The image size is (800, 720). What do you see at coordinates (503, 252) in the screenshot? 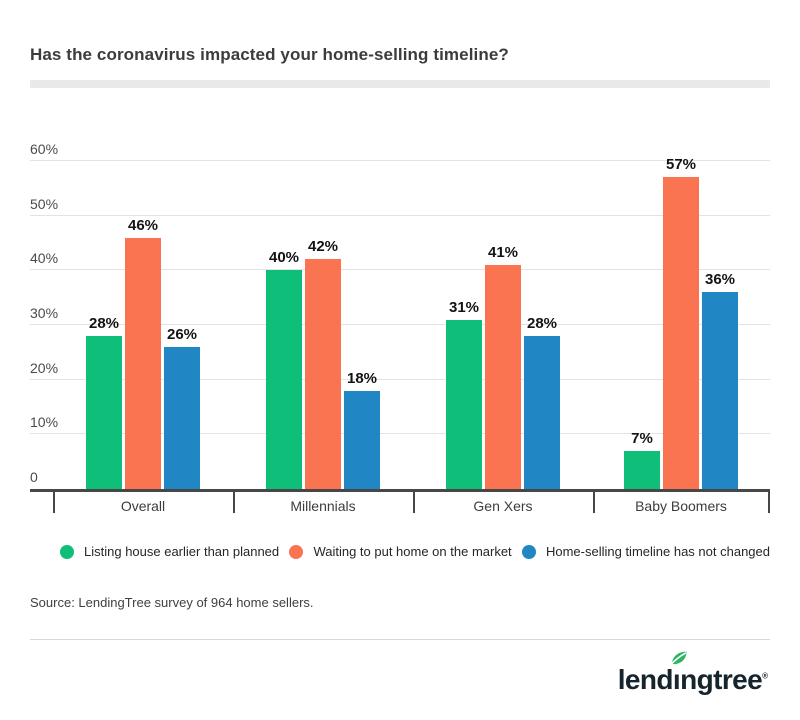
I see `bar-value-label: 41%` at bounding box center [503, 252].